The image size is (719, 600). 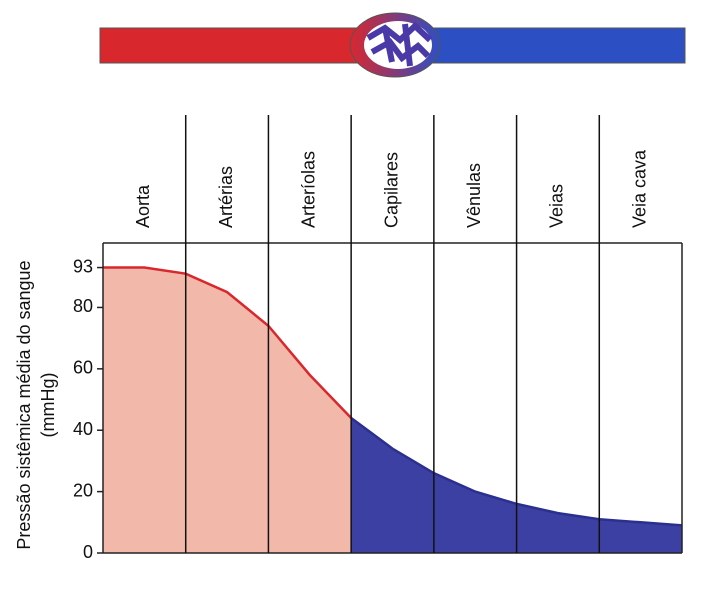 What do you see at coordinates (143, 206) in the screenshot?
I see `category-label: Aorta` at bounding box center [143, 206].